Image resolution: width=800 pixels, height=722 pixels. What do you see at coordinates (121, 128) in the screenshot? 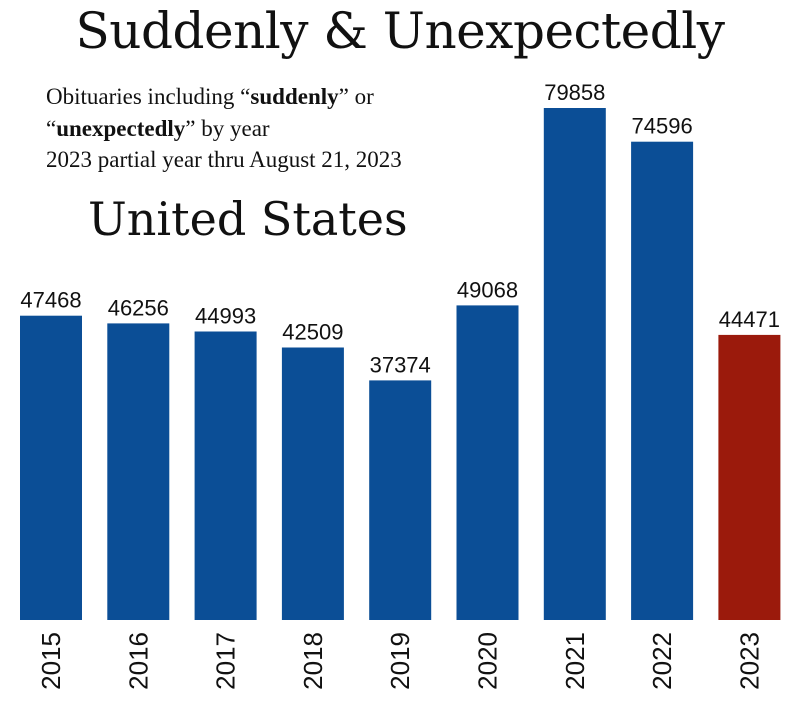
I see `subtitle-keyword-unexpectedly: unexpectedly` at bounding box center [121, 128].